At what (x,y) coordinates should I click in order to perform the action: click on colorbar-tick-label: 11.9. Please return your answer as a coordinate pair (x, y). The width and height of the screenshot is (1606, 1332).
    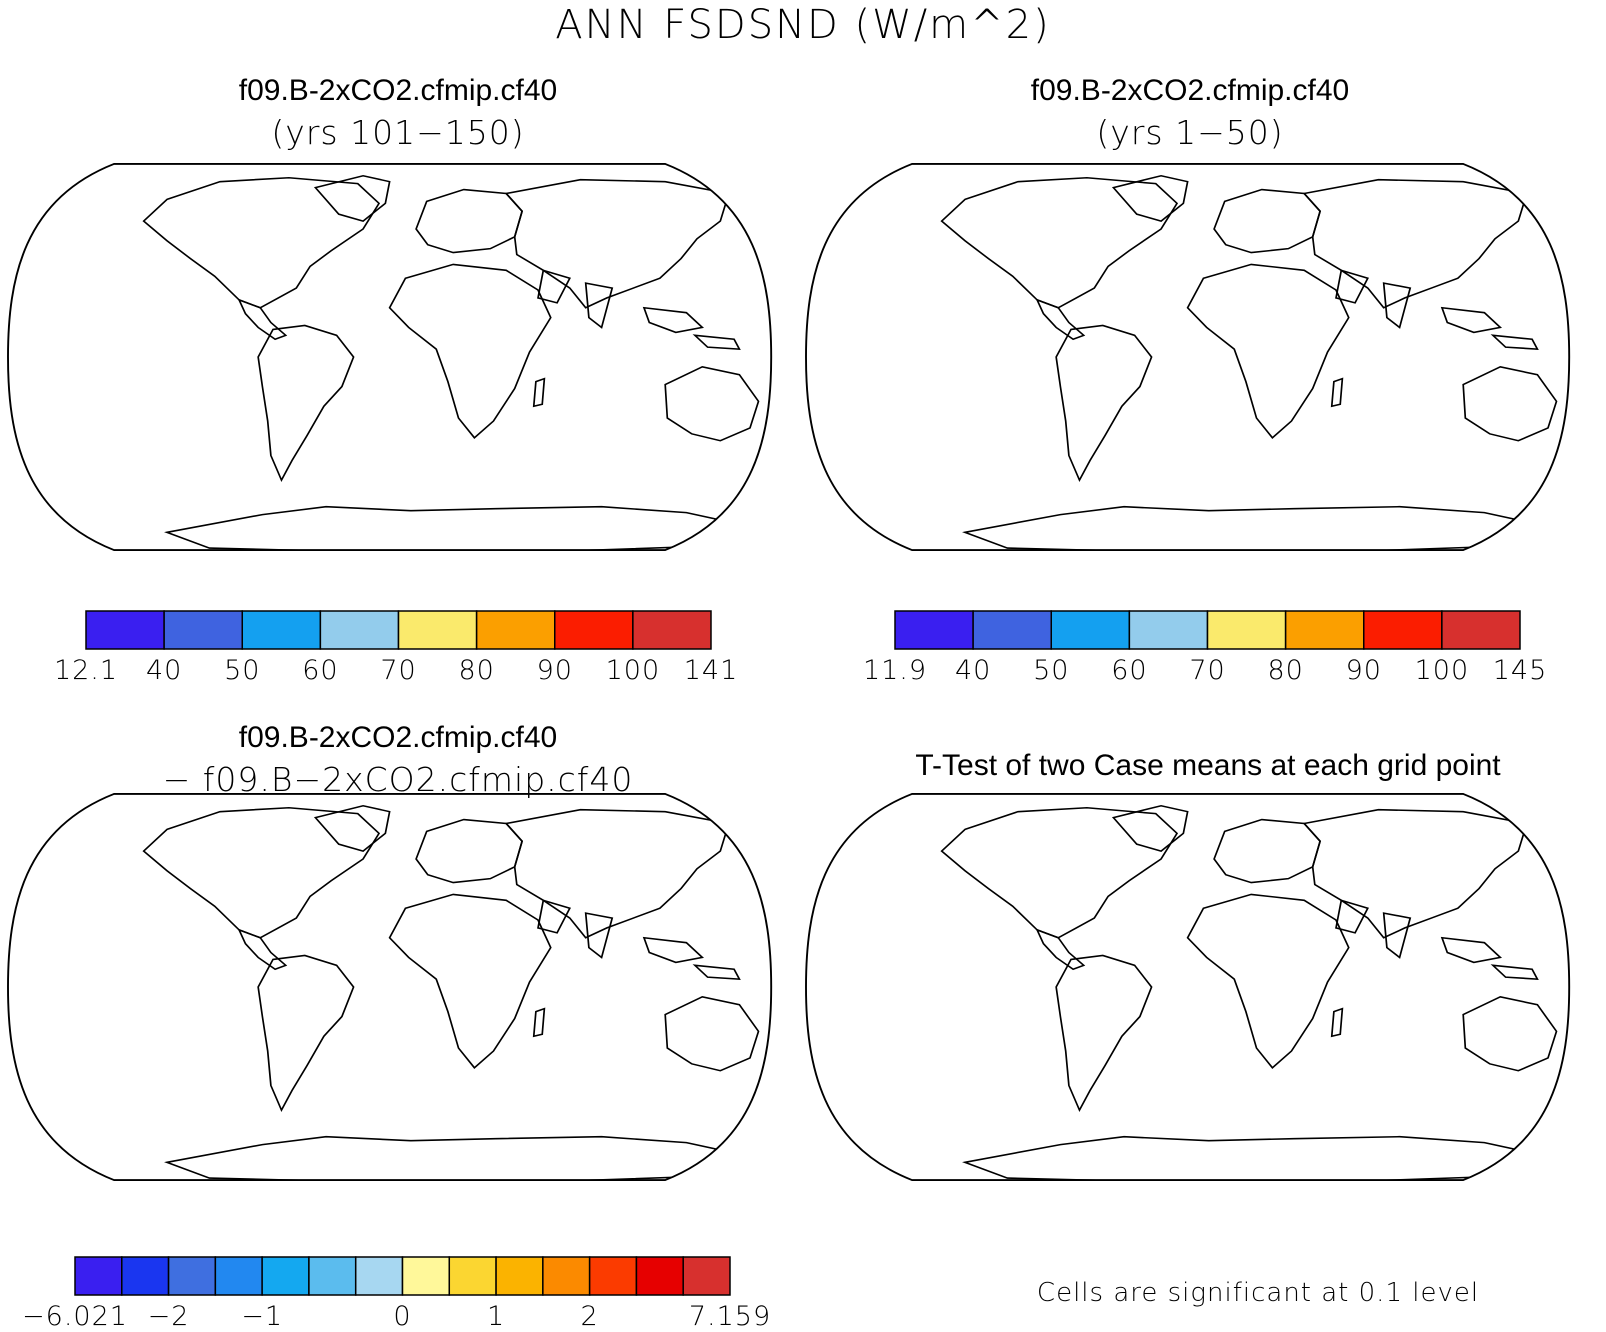
    Looking at the image, I should click on (895, 670).